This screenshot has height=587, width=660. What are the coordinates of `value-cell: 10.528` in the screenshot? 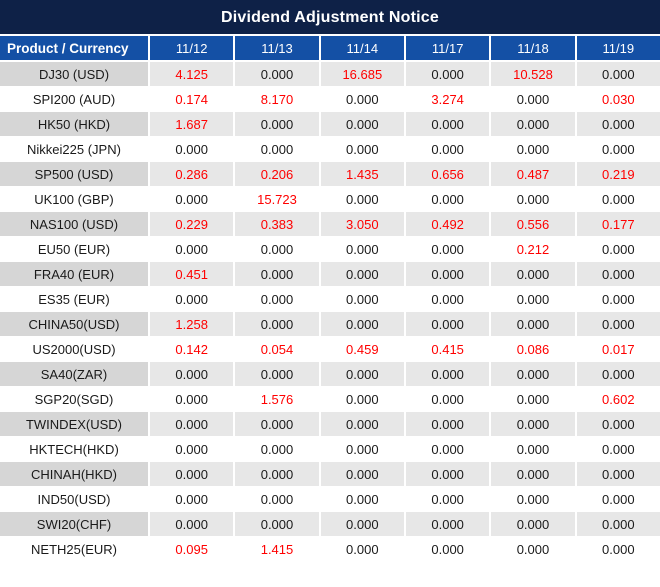 It's located at (532, 74).